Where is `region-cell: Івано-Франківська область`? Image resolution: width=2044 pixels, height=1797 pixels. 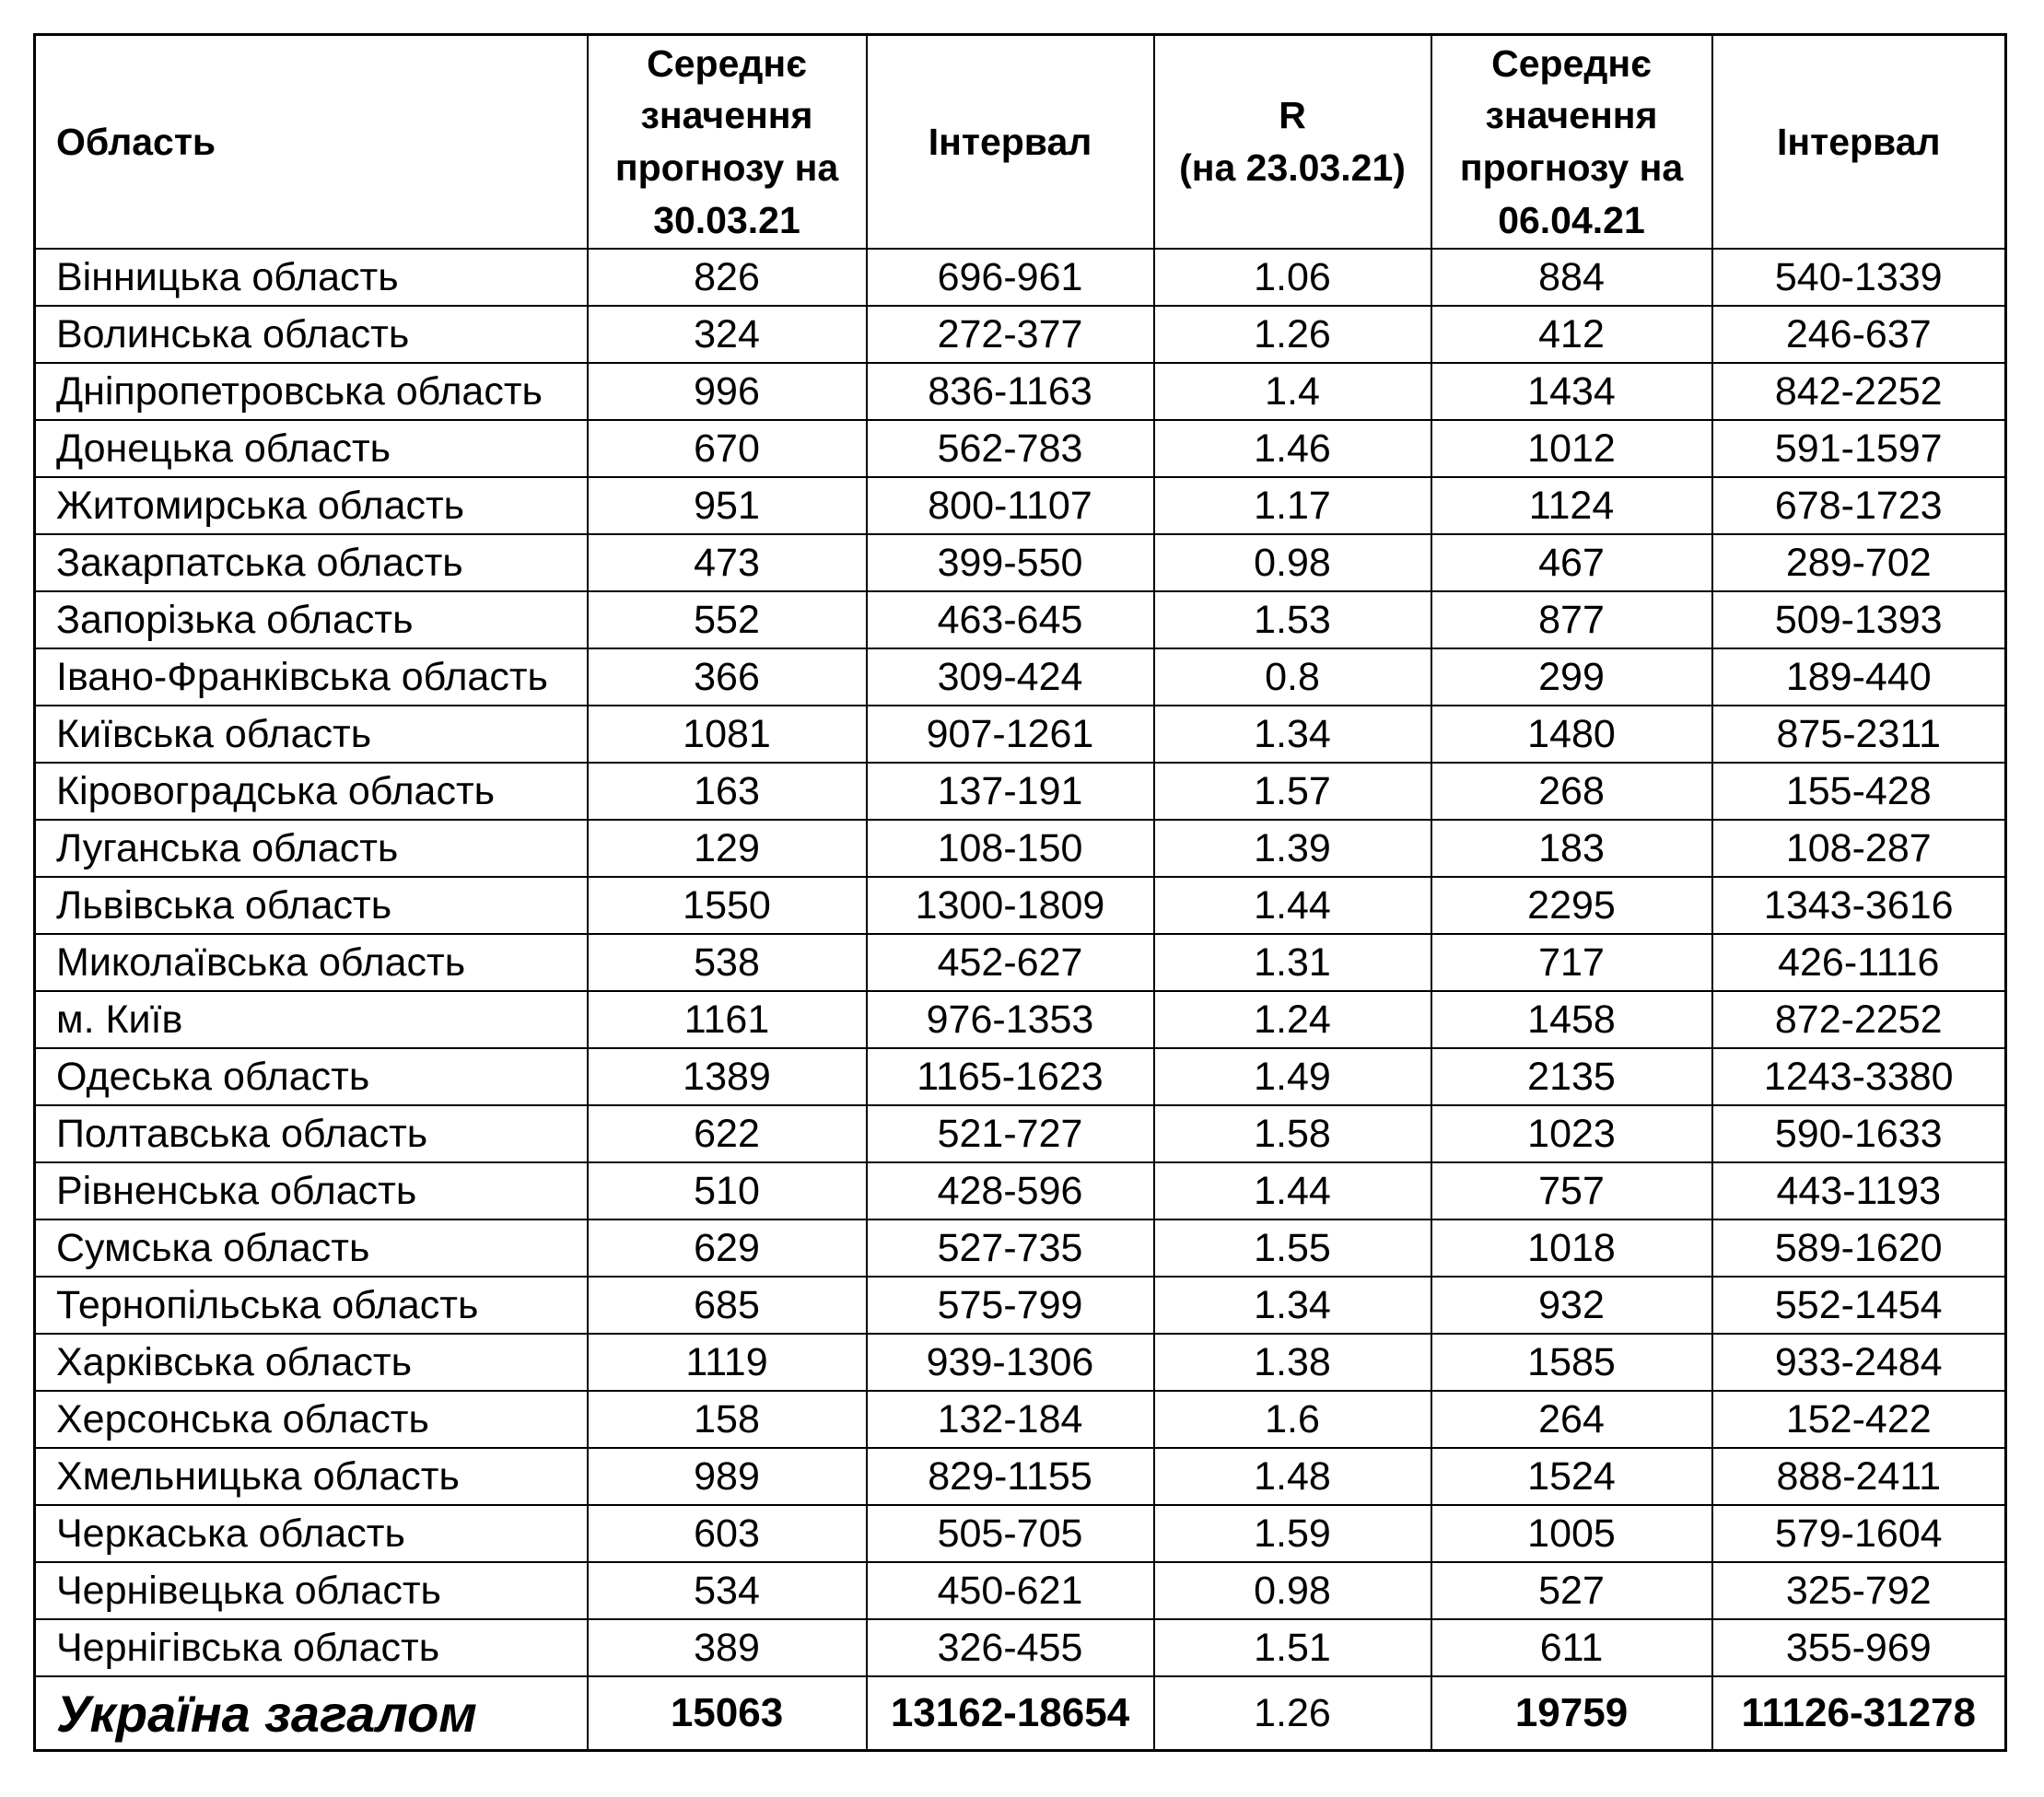 region-cell: Івано-Франківська область is located at coordinates (311, 677).